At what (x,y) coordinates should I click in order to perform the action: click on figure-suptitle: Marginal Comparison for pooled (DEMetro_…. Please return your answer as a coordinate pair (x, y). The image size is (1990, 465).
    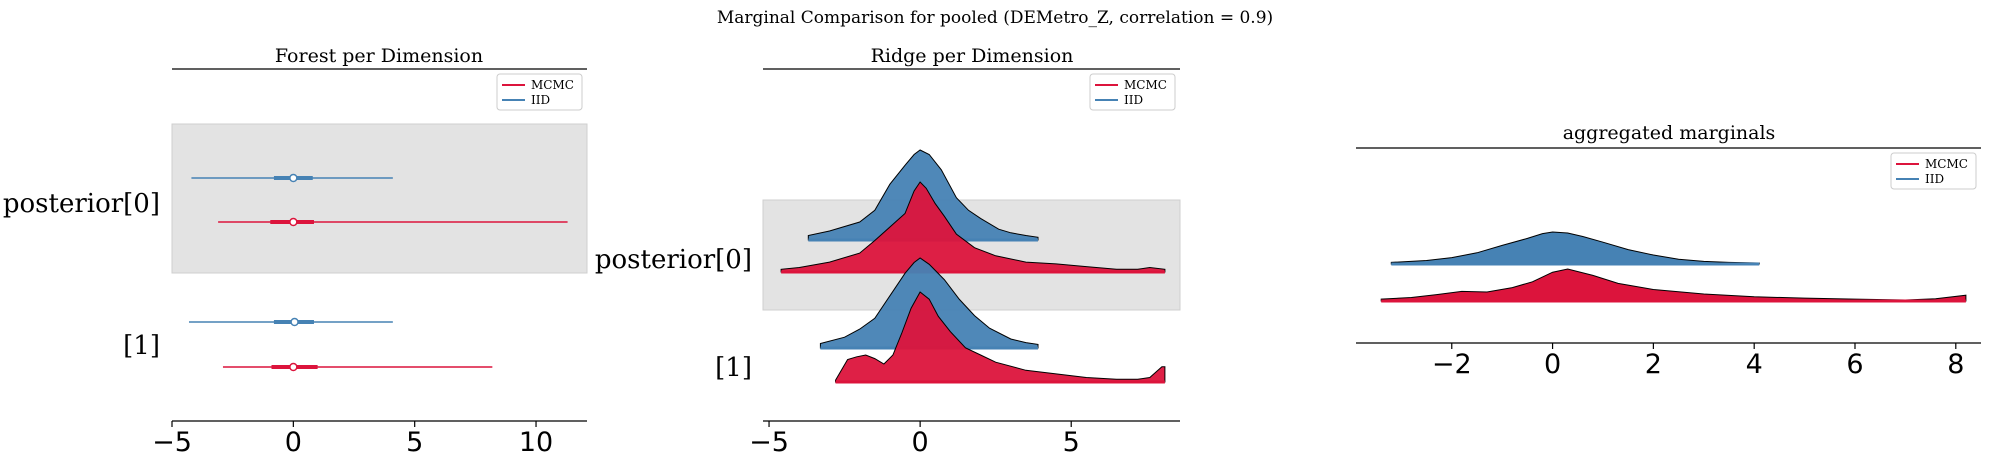
    Looking at the image, I should click on (995, 18).